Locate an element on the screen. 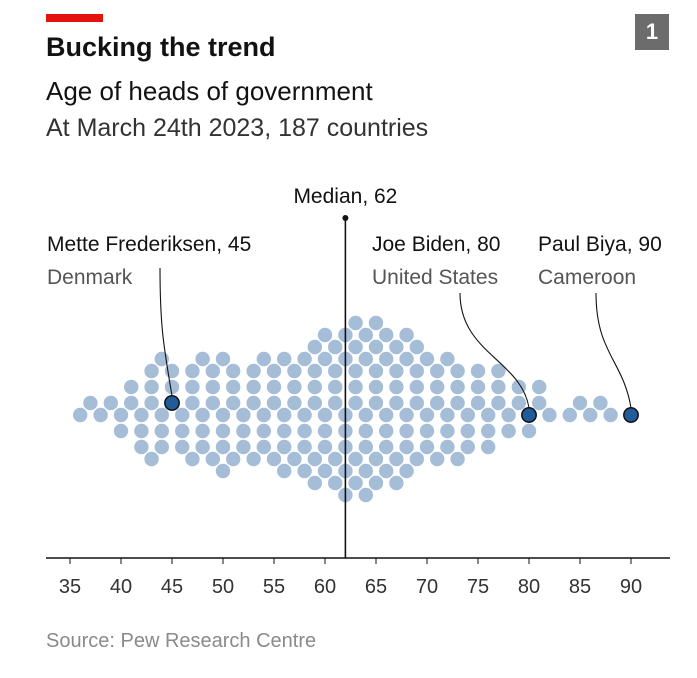 The height and width of the screenshot is (678, 697). annotation-name: Joe Biden, 80 is located at coordinates (436, 244).